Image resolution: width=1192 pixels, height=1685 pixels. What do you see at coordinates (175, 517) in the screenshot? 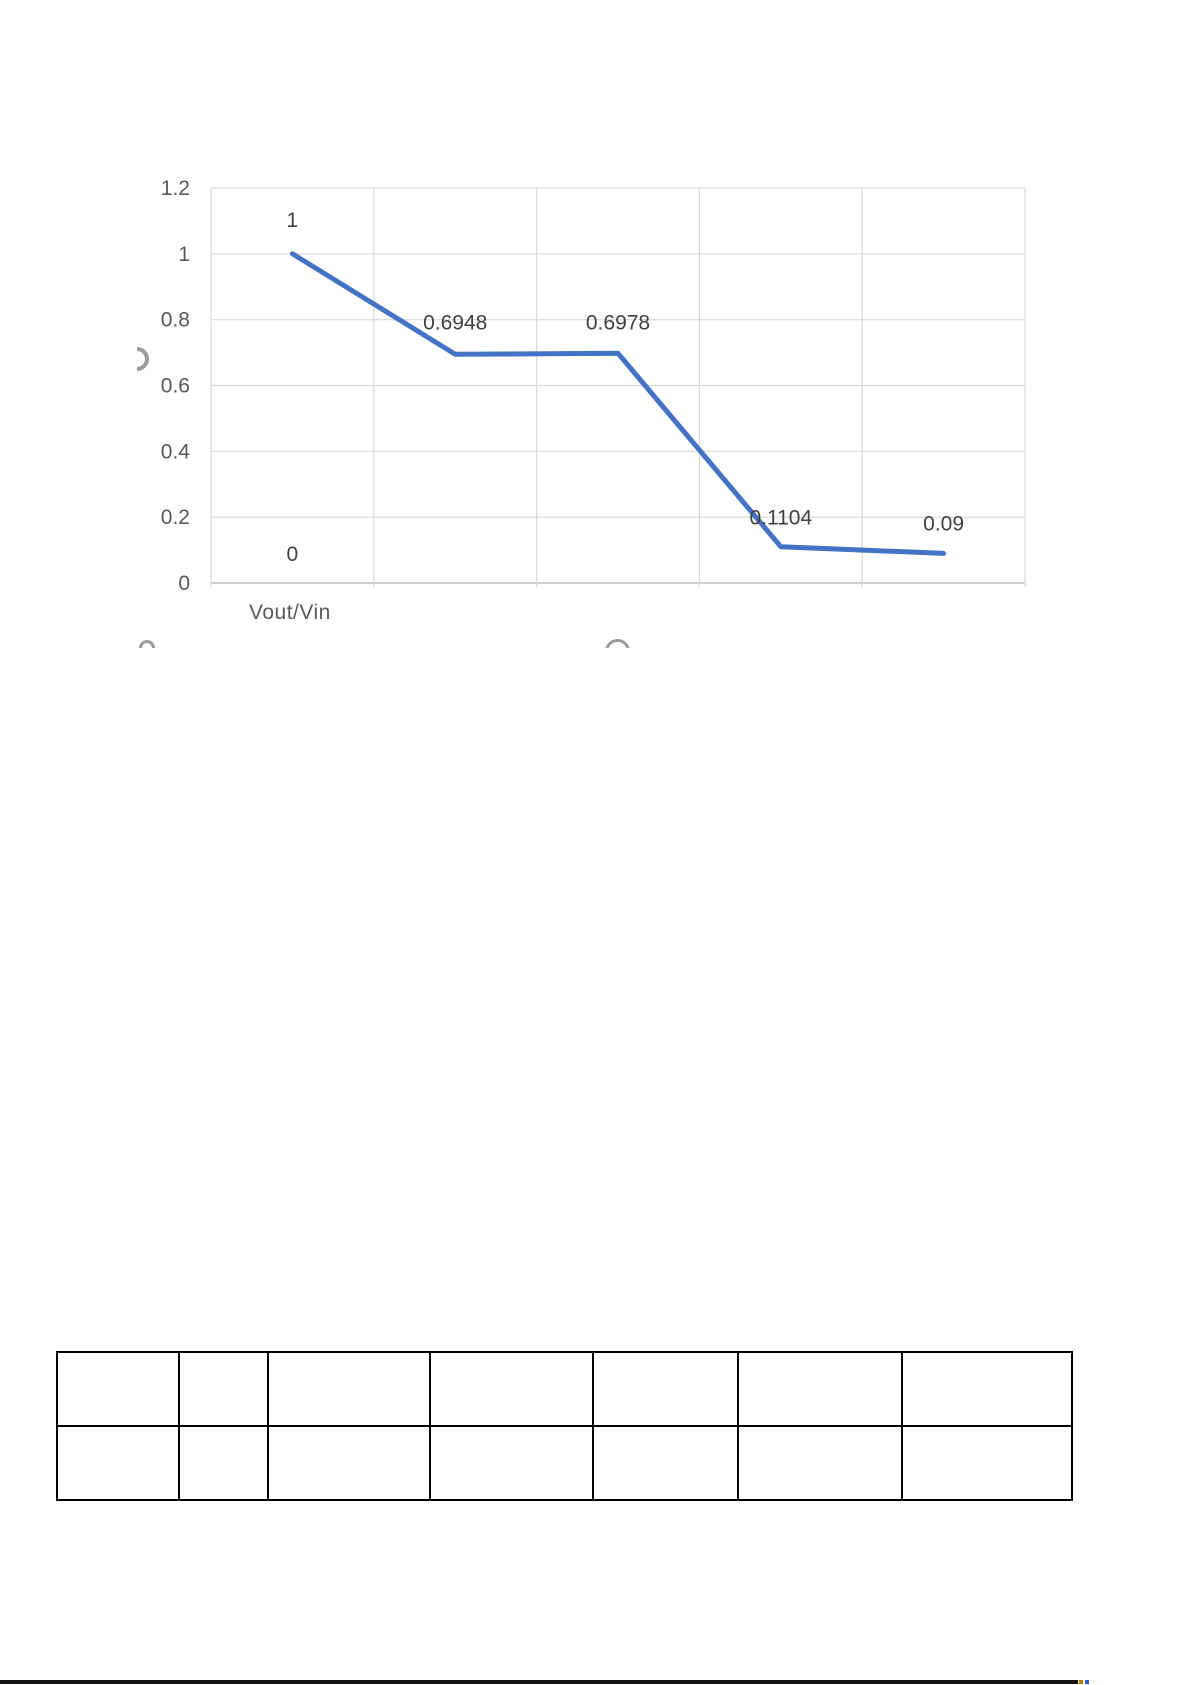
I see `y-tick-label: 0.2` at bounding box center [175, 517].